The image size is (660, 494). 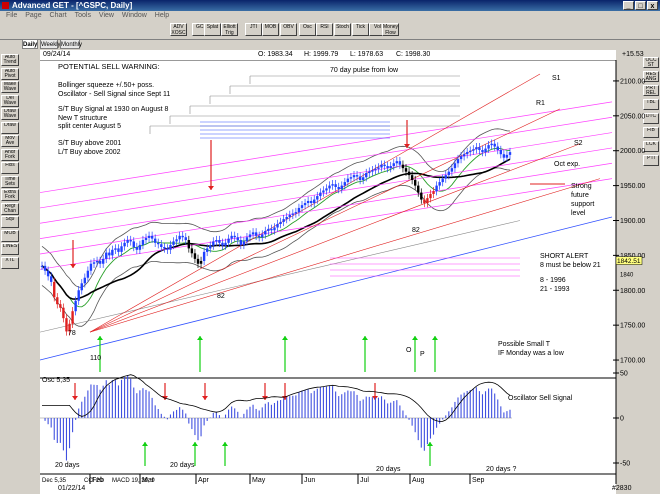 What do you see at coordinates (10, 235) in the screenshot?
I see `left-tool-13: MOB` at bounding box center [10, 235].